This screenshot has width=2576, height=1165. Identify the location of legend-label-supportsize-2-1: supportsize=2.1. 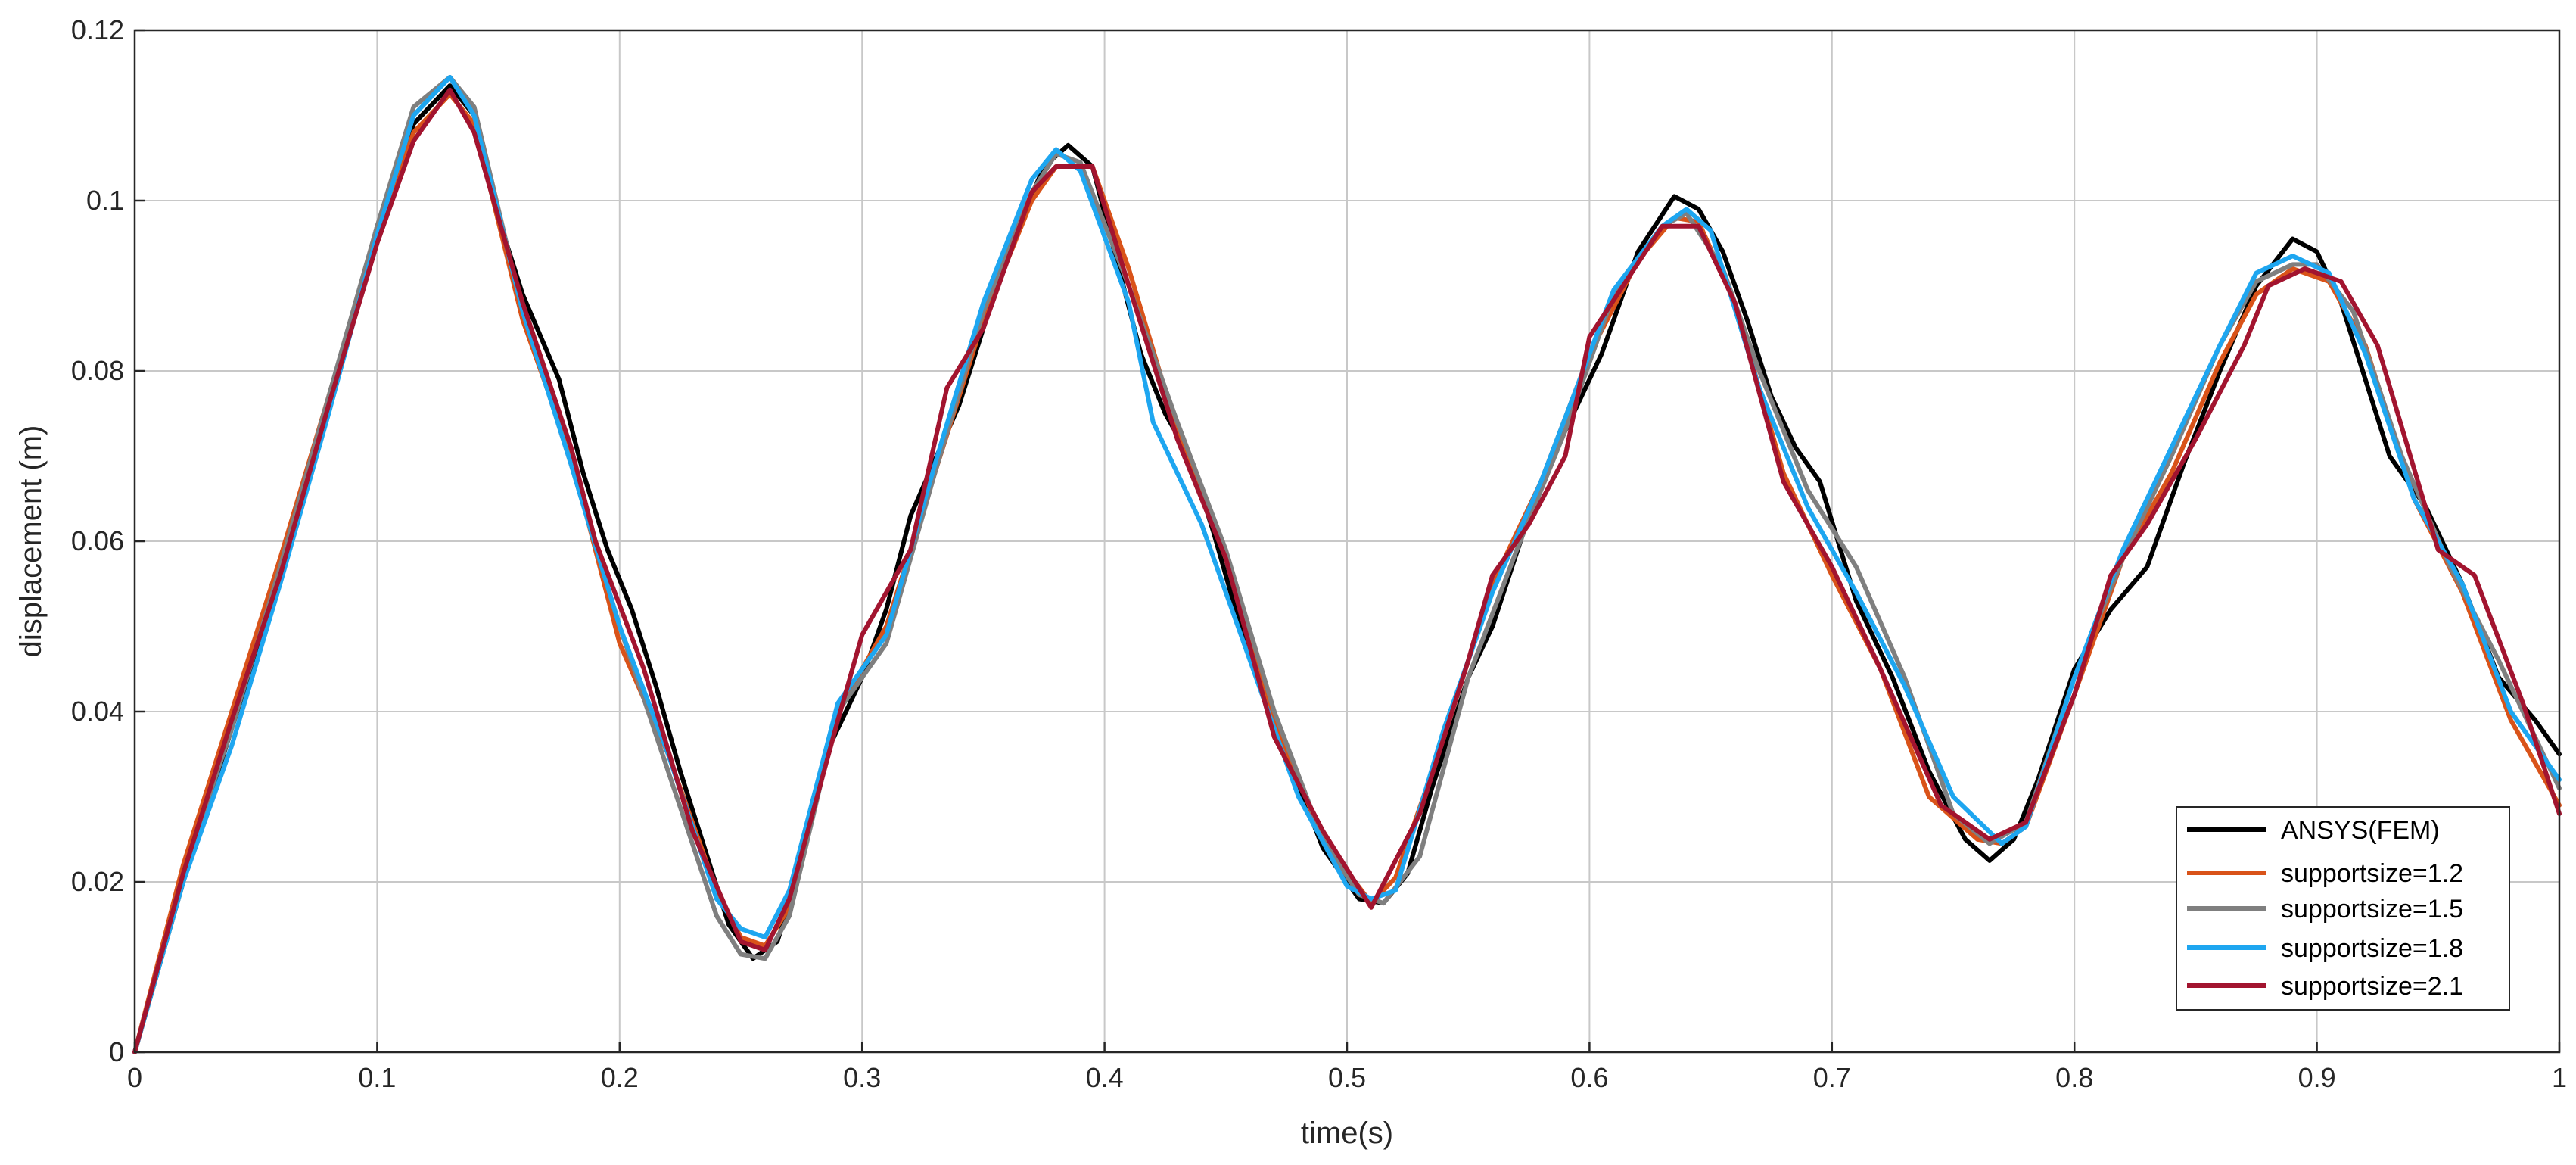
(2372, 987).